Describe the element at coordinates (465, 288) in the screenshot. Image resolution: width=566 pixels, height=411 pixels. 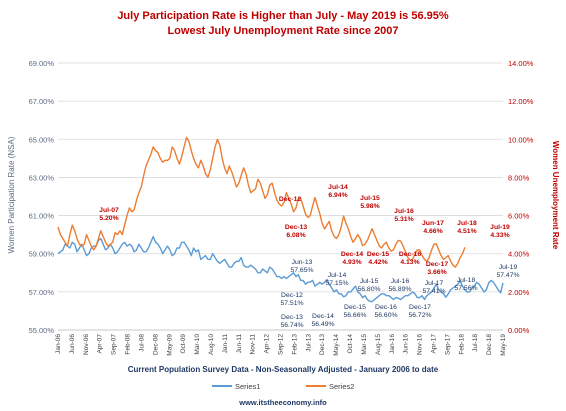
I see `annotation-value: 57.56%` at that location.